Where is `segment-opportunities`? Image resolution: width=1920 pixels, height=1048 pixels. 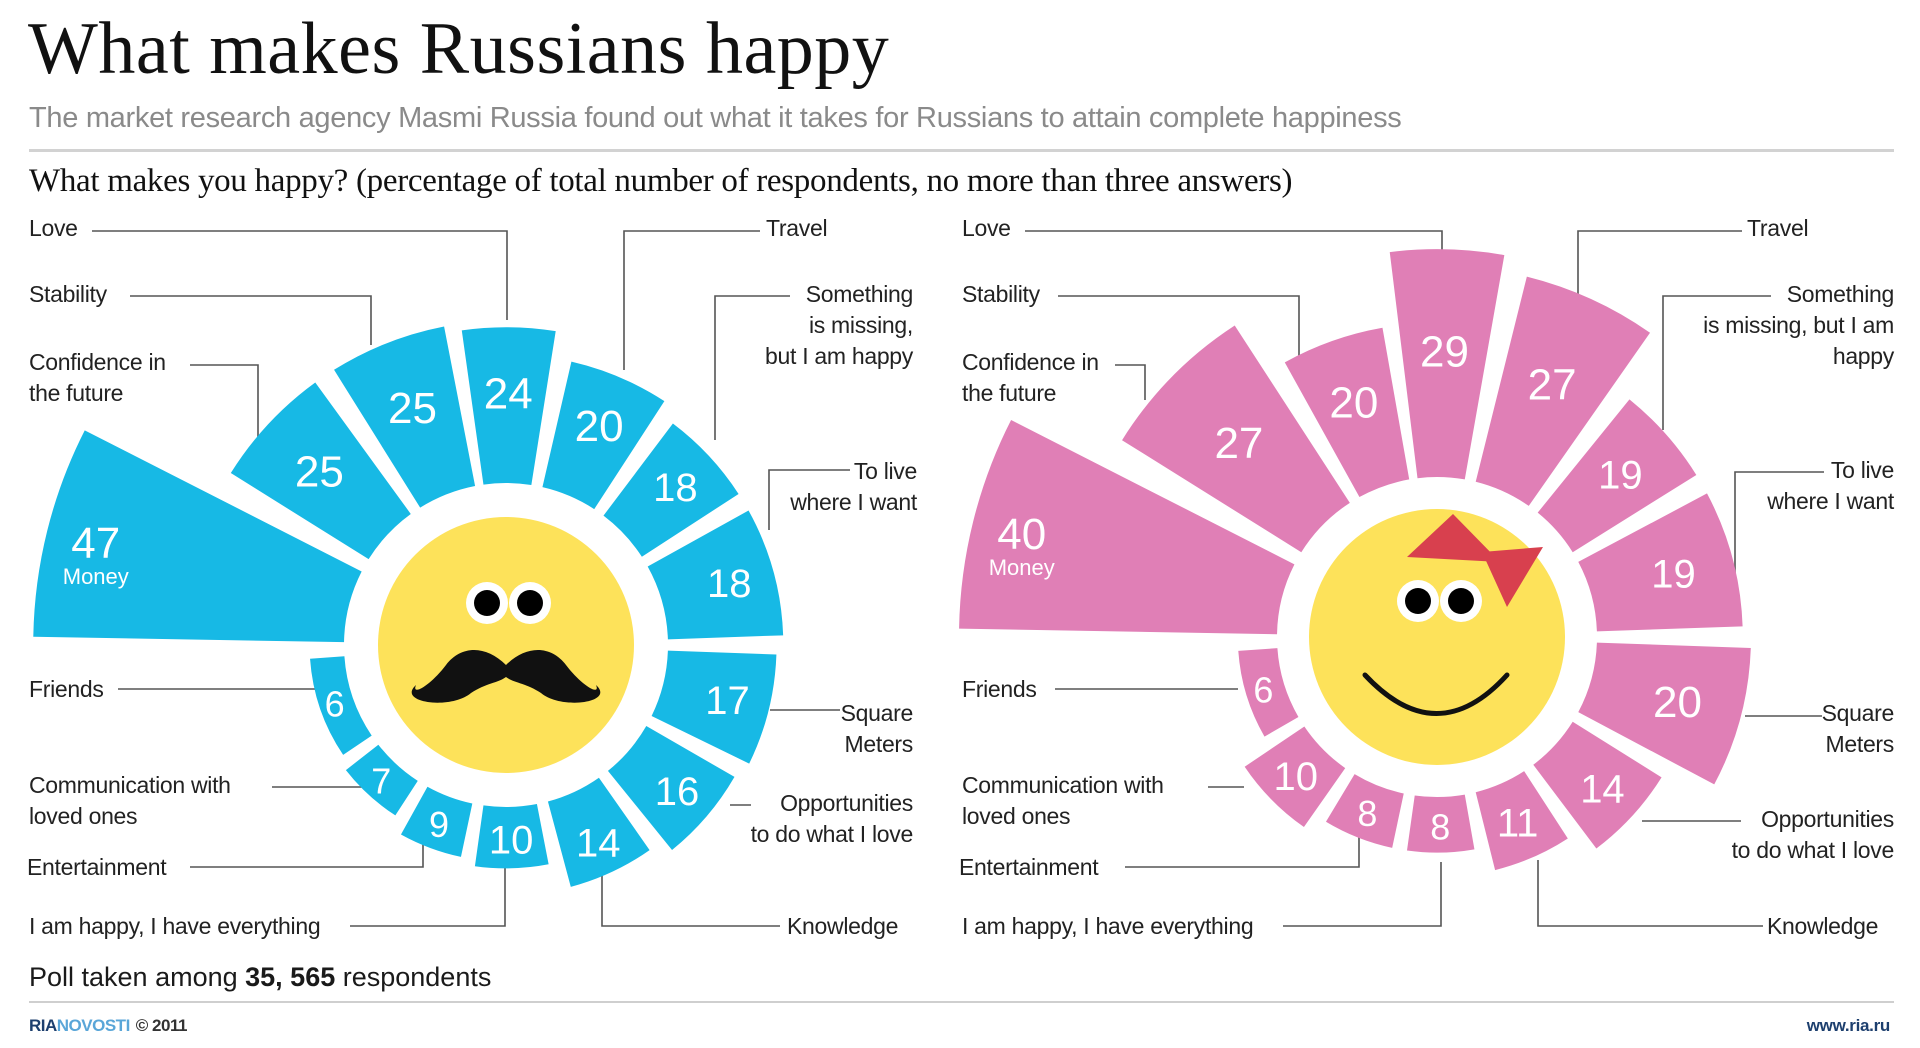
segment-opportunities is located at coordinates (671, 788).